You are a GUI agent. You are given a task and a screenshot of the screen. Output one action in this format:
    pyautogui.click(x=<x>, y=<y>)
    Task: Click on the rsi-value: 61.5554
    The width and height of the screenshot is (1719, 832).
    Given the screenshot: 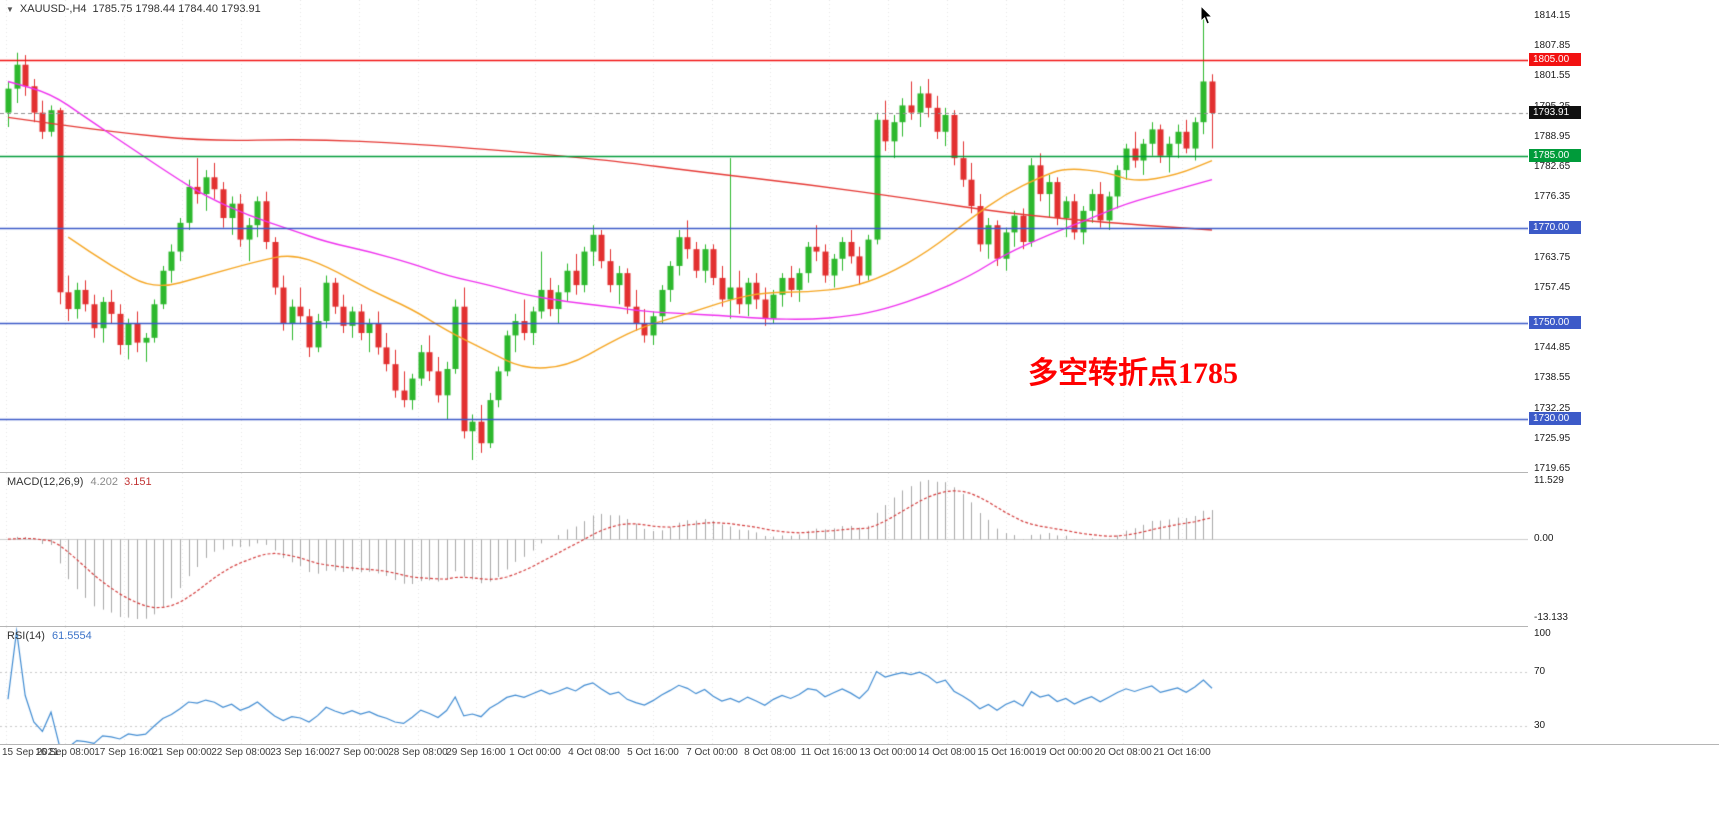 What is the action you would take?
    pyautogui.click(x=71, y=636)
    